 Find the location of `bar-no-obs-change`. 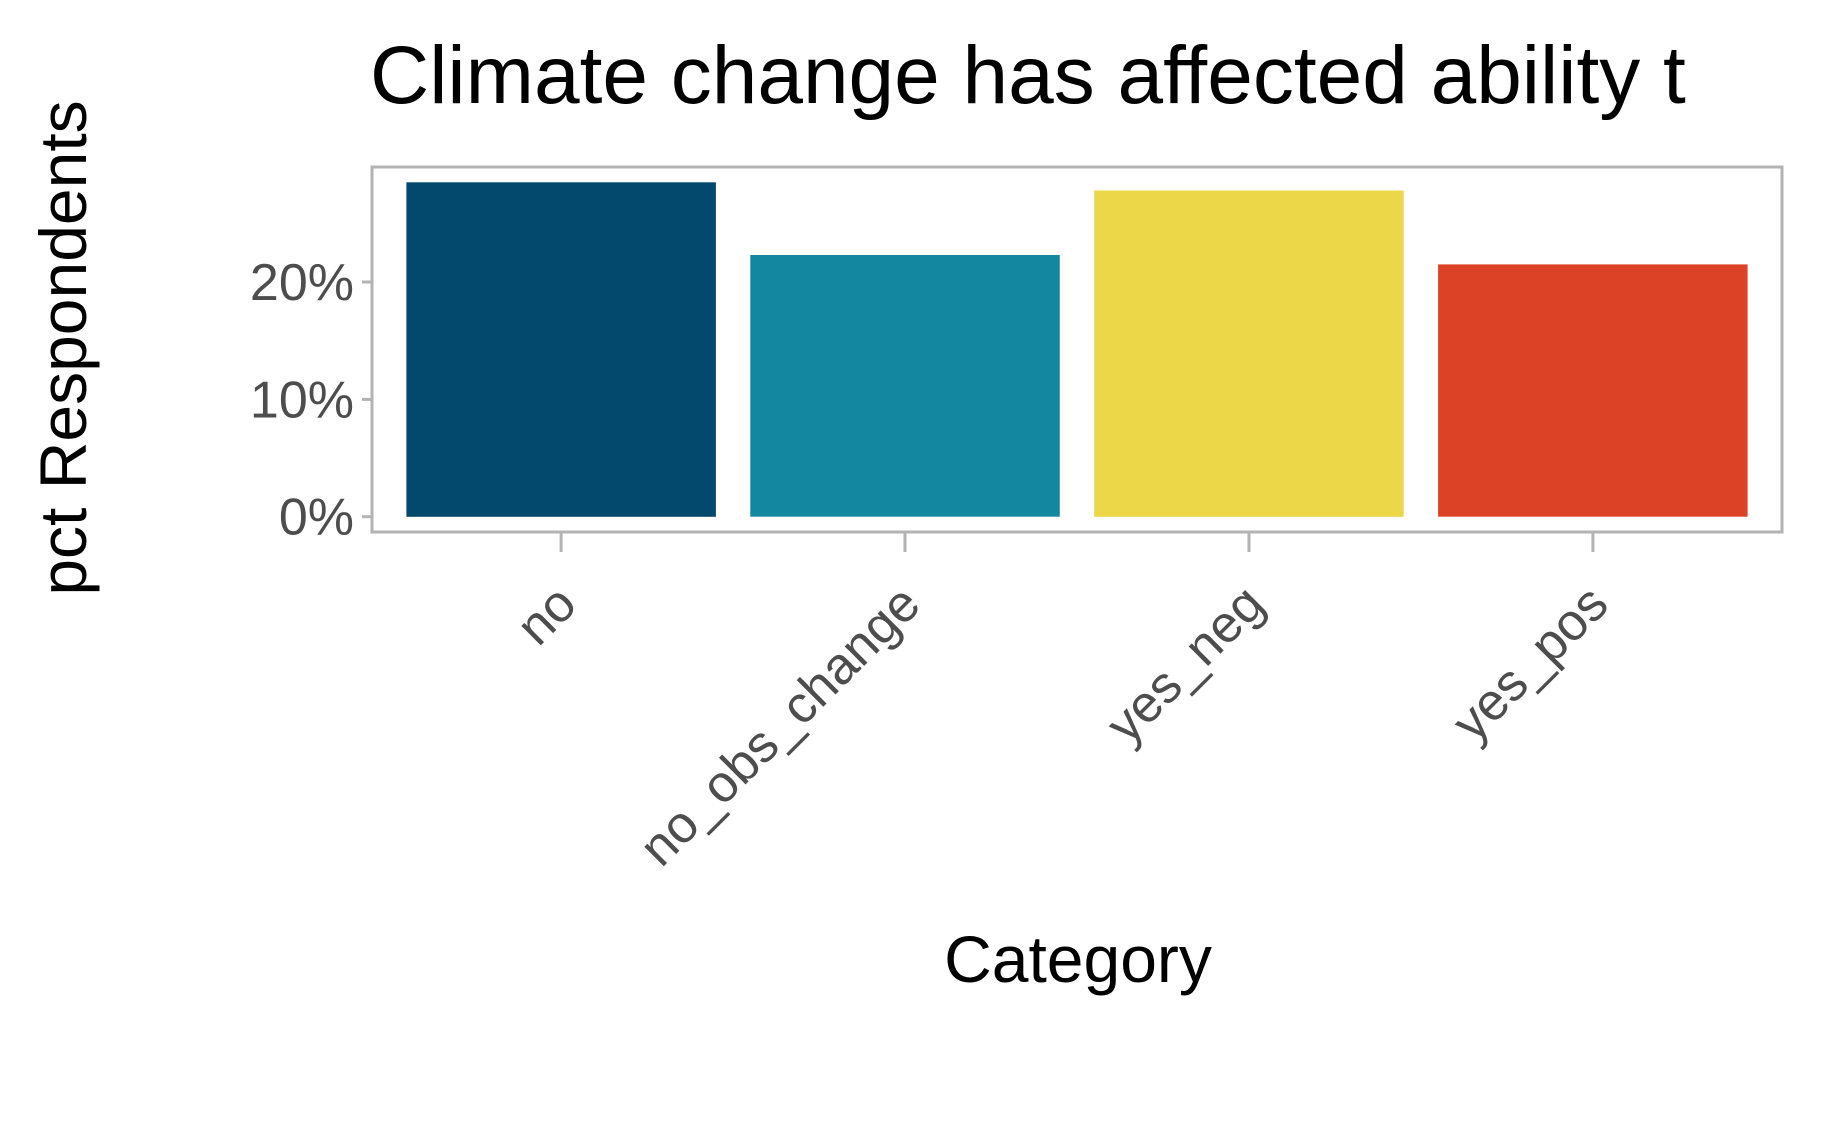

bar-no-obs-change is located at coordinates (905, 386).